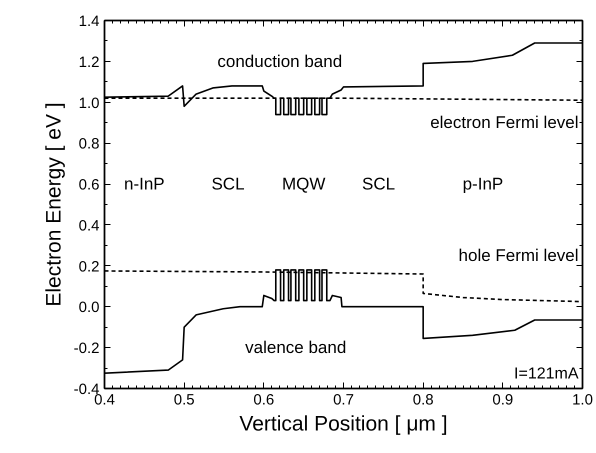 The width and height of the screenshot is (596, 453). I want to click on y-tick-label: 0.8, so click(89, 144).